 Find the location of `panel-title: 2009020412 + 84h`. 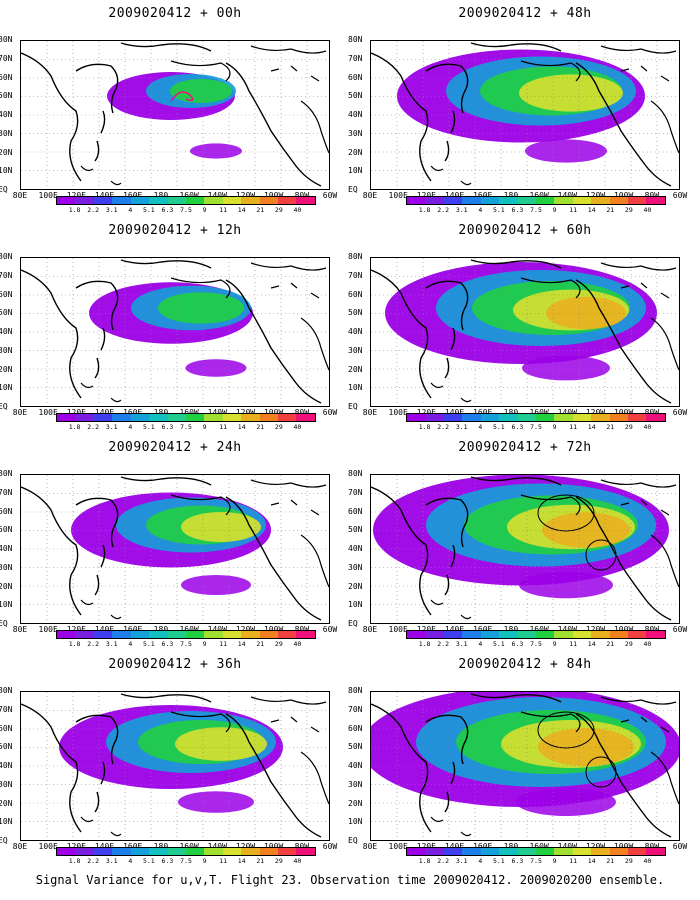

panel-title: 2009020412 + 84h is located at coordinates (525, 664).